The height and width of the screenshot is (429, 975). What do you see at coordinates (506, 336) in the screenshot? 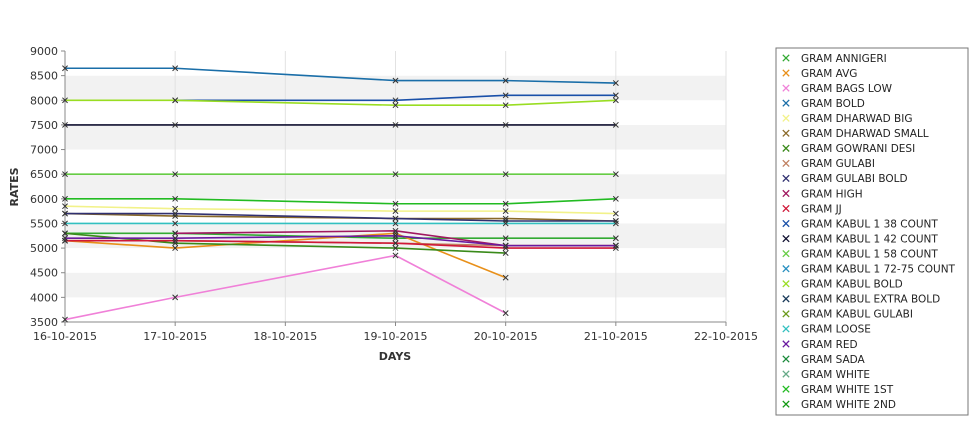
I see `x-tick-label: 20-10-2015` at bounding box center [506, 336].